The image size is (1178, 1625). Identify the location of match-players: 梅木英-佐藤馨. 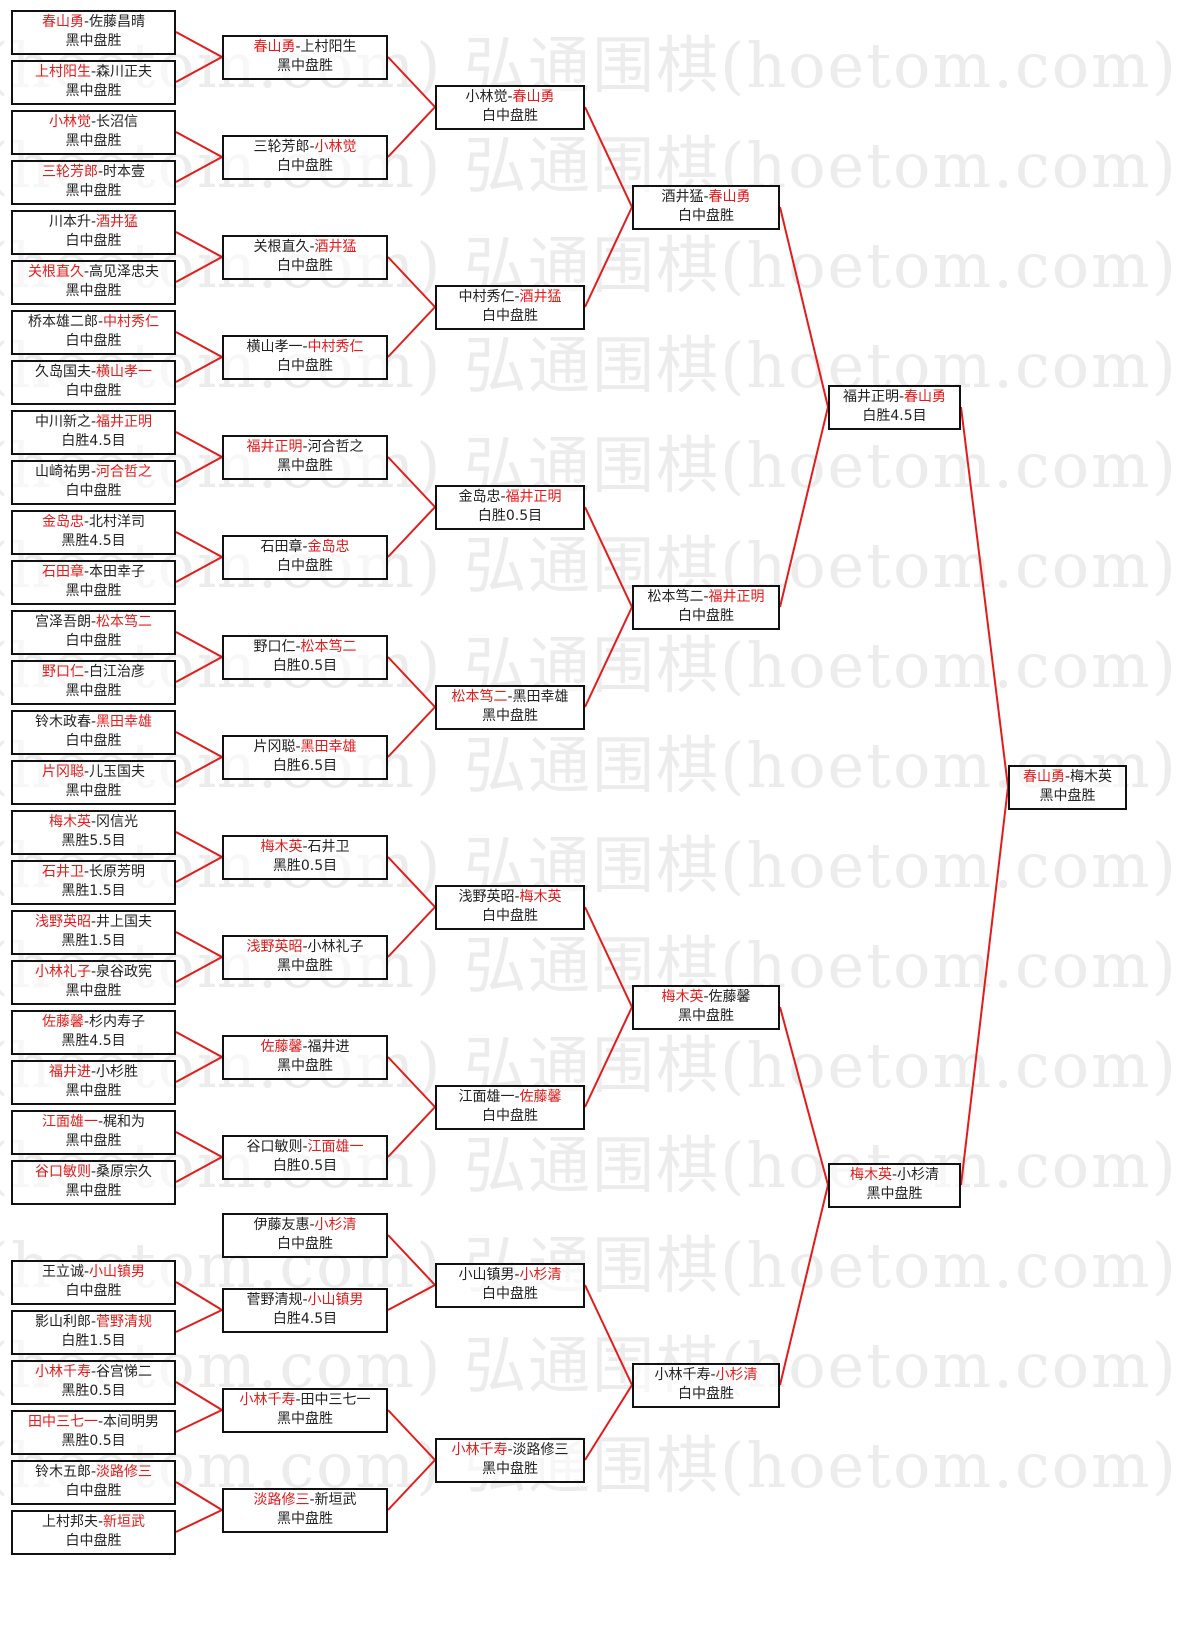
(706, 997).